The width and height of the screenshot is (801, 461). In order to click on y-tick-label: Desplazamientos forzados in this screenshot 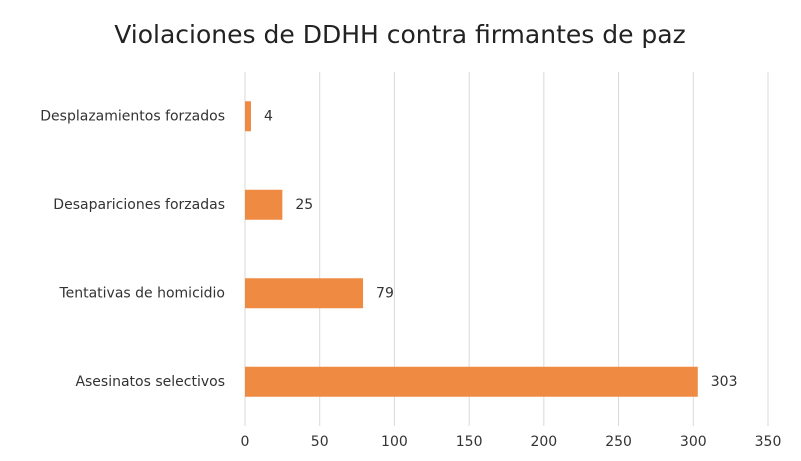, I will do `click(132, 116)`.